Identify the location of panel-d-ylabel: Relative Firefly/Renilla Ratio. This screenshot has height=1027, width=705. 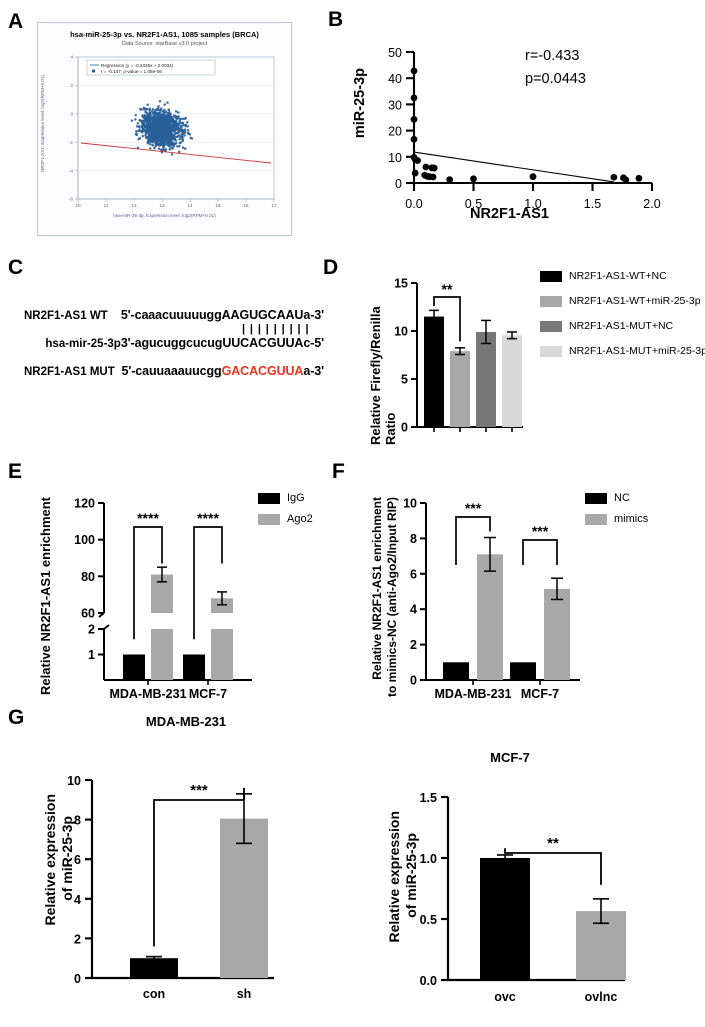
(383, 375).